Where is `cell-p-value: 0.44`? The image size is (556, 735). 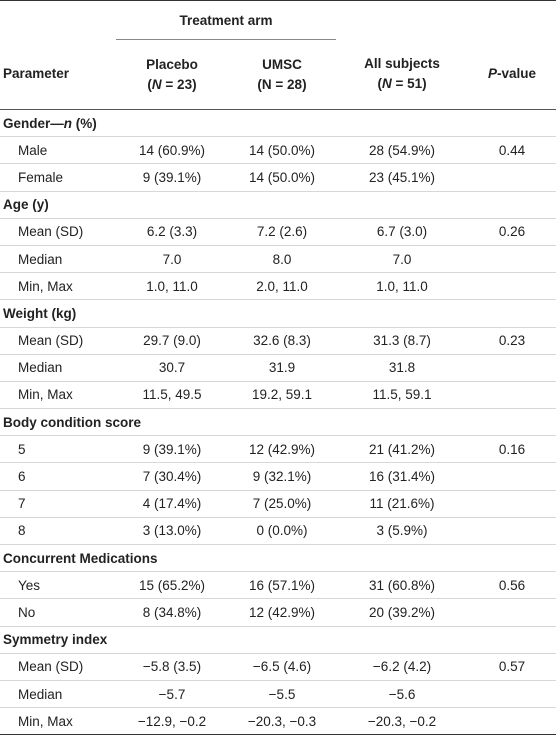 cell-p-value: 0.44 is located at coordinates (512, 150).